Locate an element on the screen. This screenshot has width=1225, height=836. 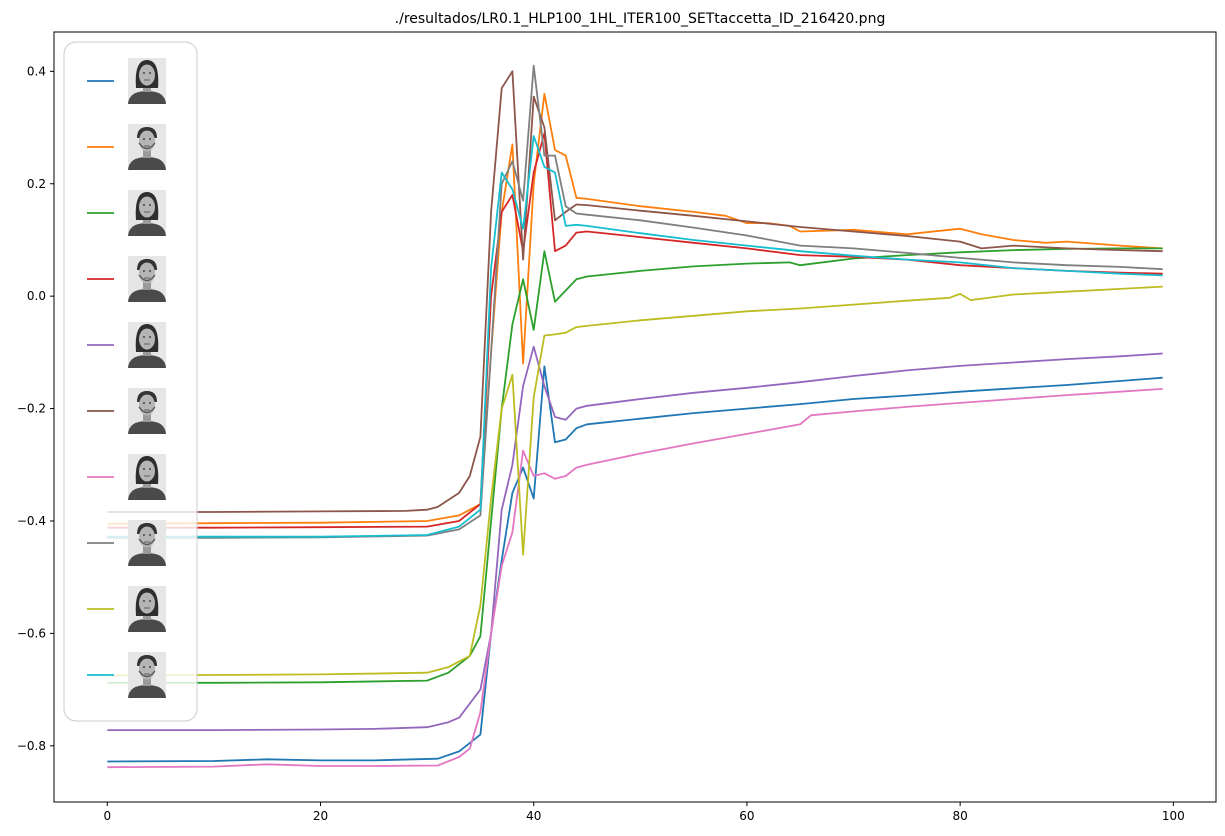
x-tick-label: 60 is located at coordinates (746, 816).